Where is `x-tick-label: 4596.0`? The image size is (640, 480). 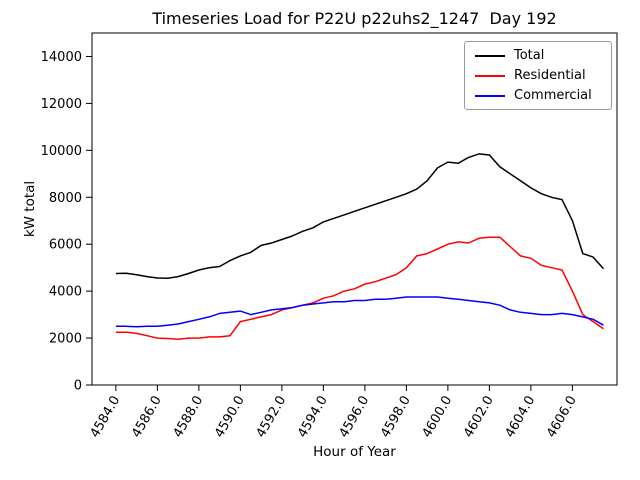
x-tick-label: 4596.0 is located at coordinates (355, 417).